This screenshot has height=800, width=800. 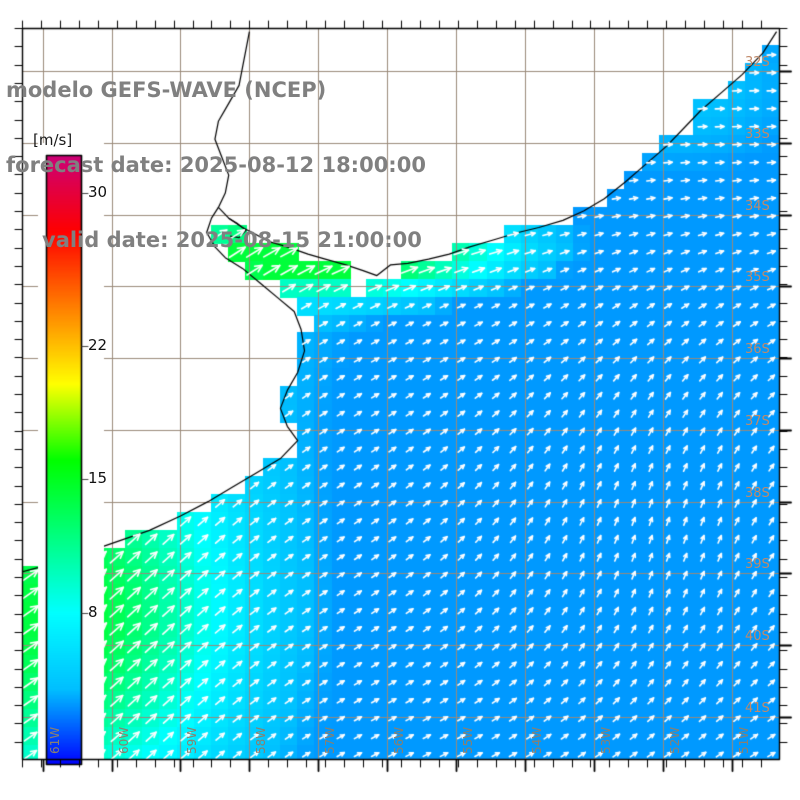 I want to click on lon-tick-56W: 56W, so click(x=399, y=740).